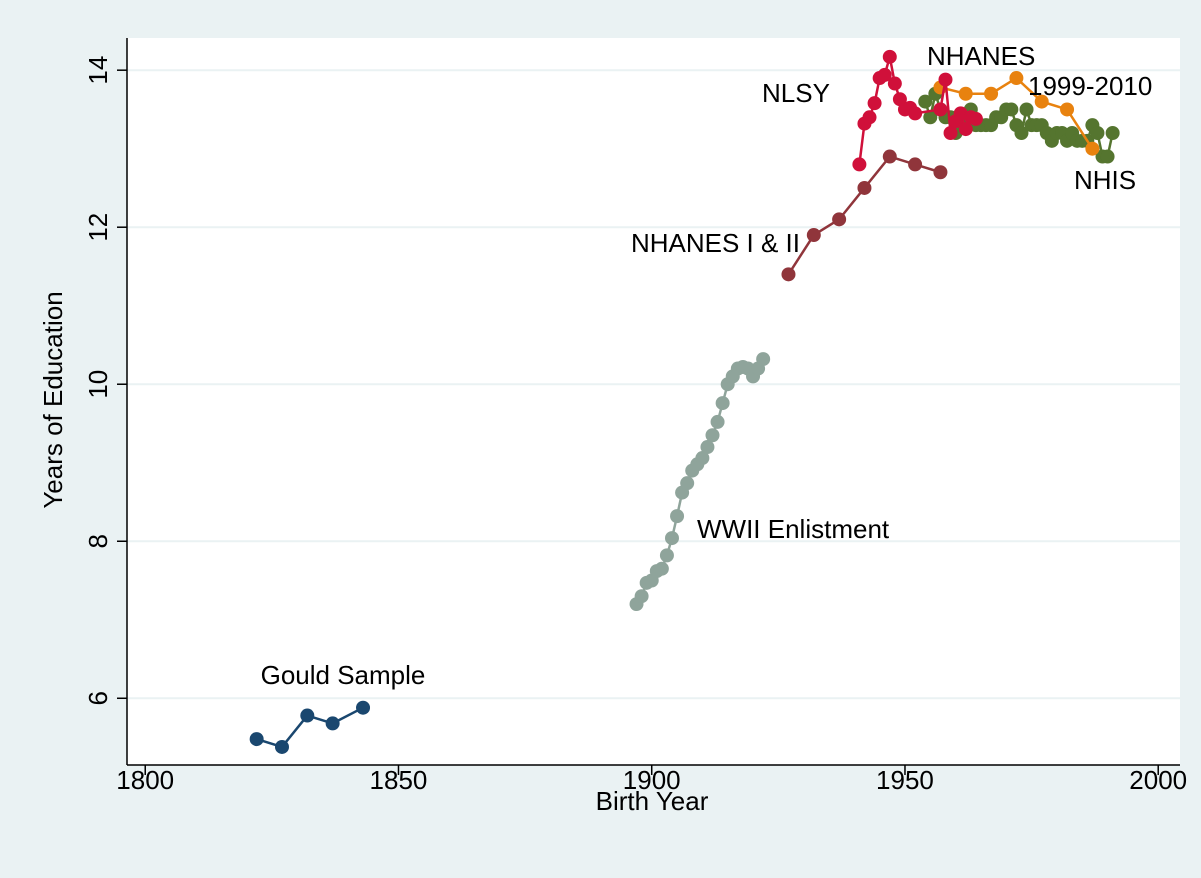  What do you see at coordinates (98, 384) in the screenshot?
I see `y-tick-label: 10` at bounding box center [98, 384].